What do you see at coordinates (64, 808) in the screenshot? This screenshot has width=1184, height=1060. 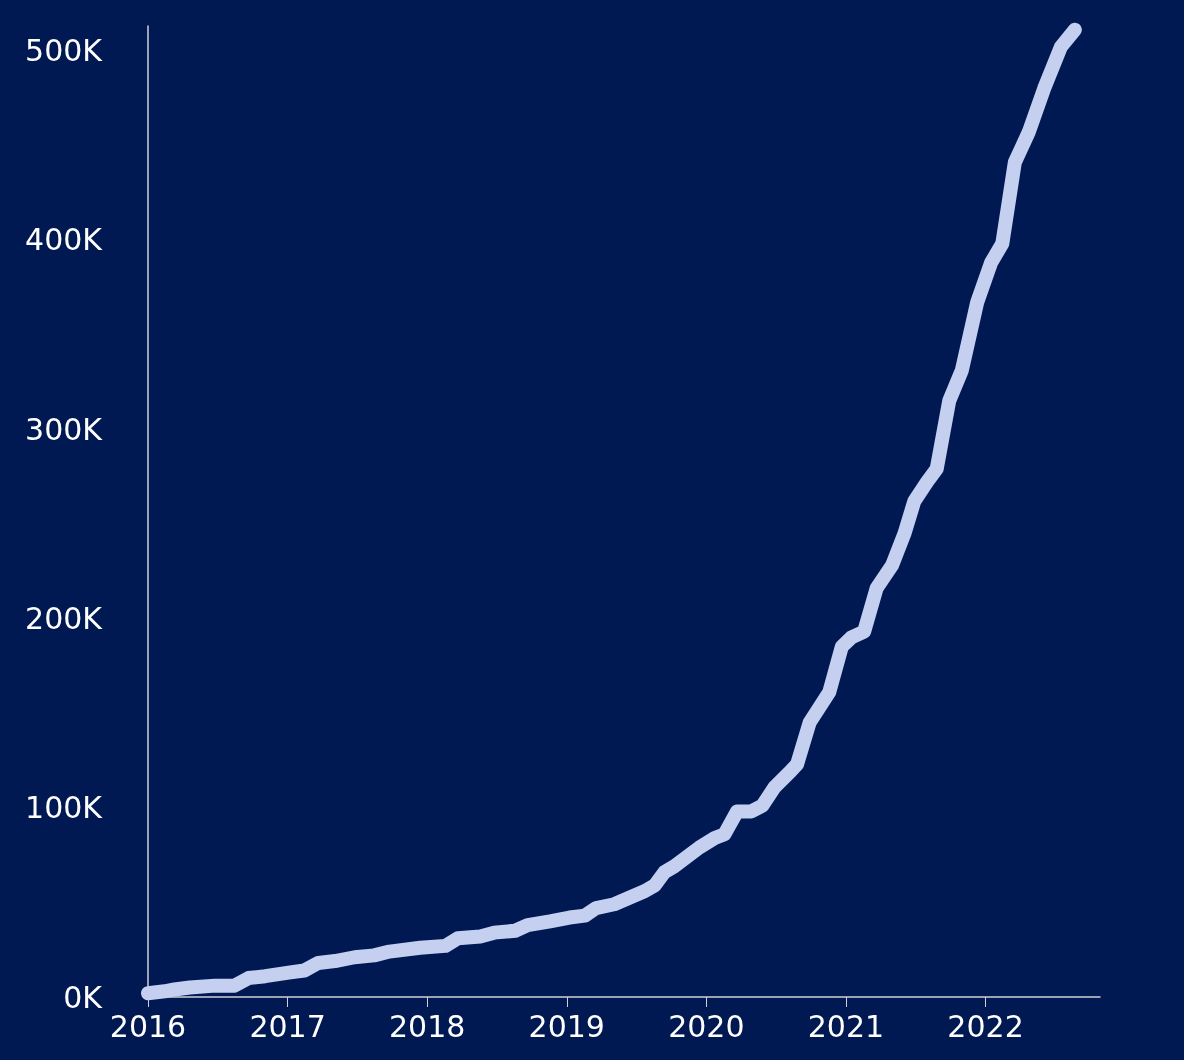 I see `y-tick-label: 100K` at bounding box center [64, 808].